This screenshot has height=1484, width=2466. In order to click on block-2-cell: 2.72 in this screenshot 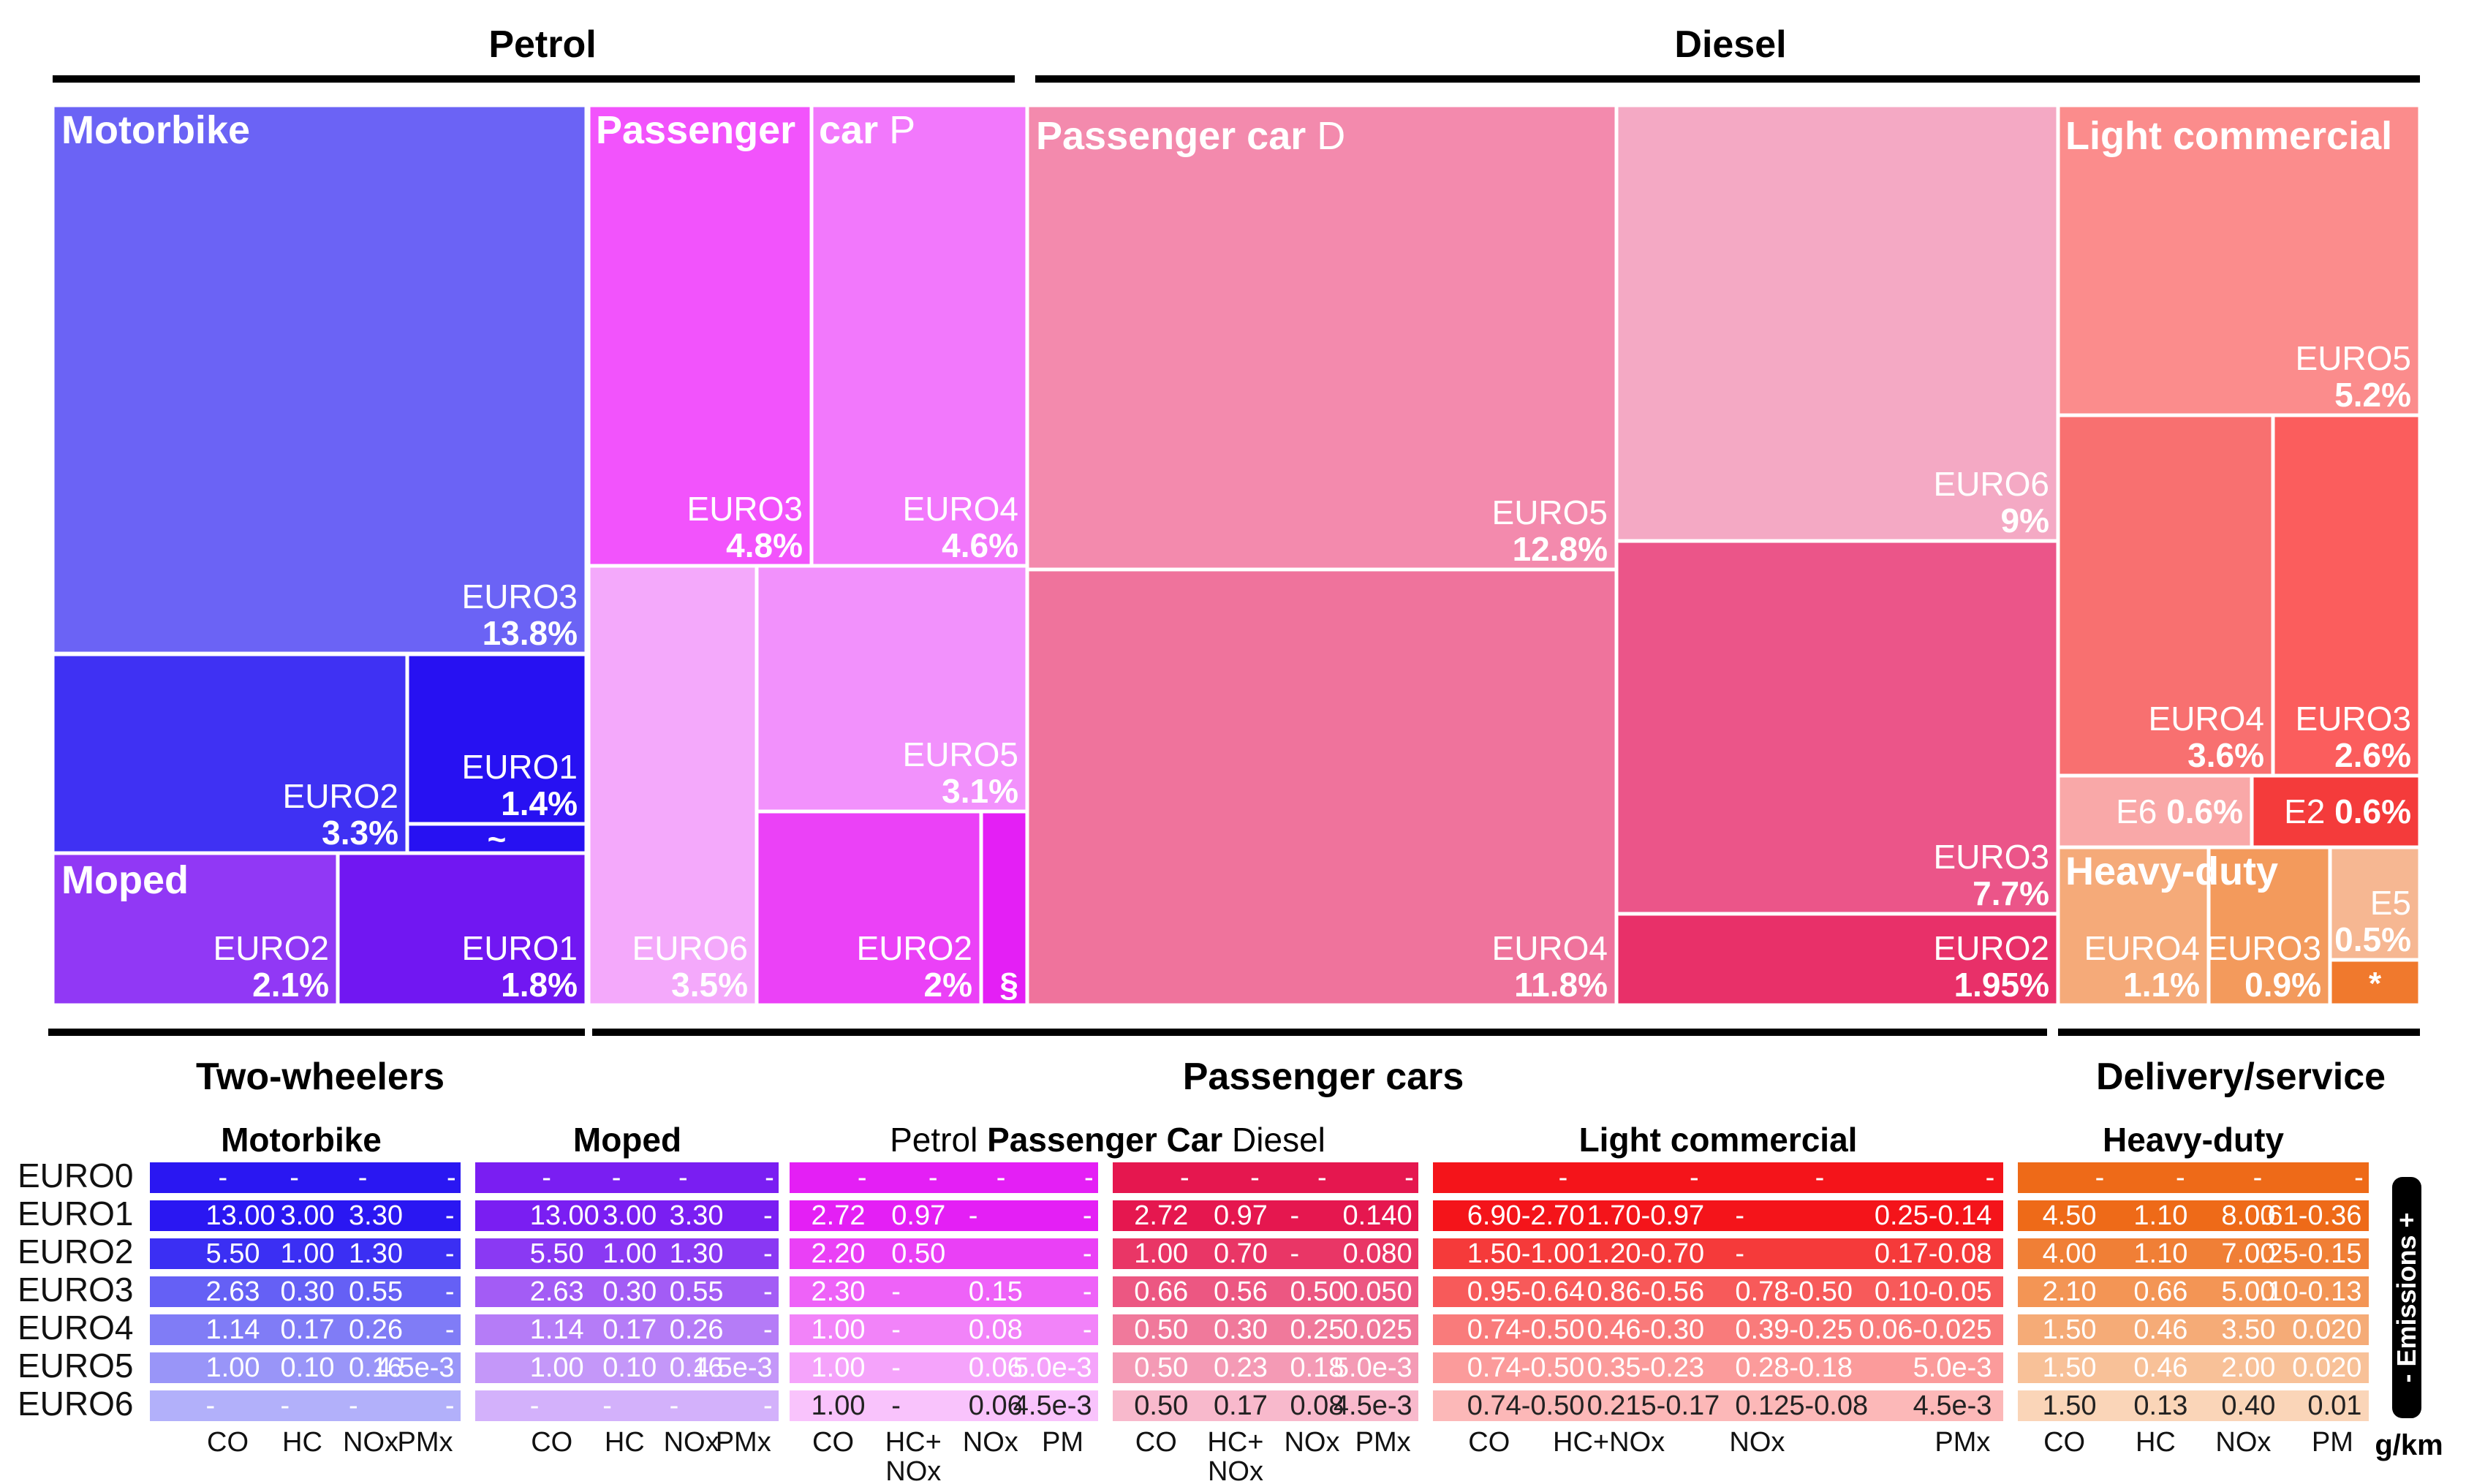, I will do `click(839, 1215)`.